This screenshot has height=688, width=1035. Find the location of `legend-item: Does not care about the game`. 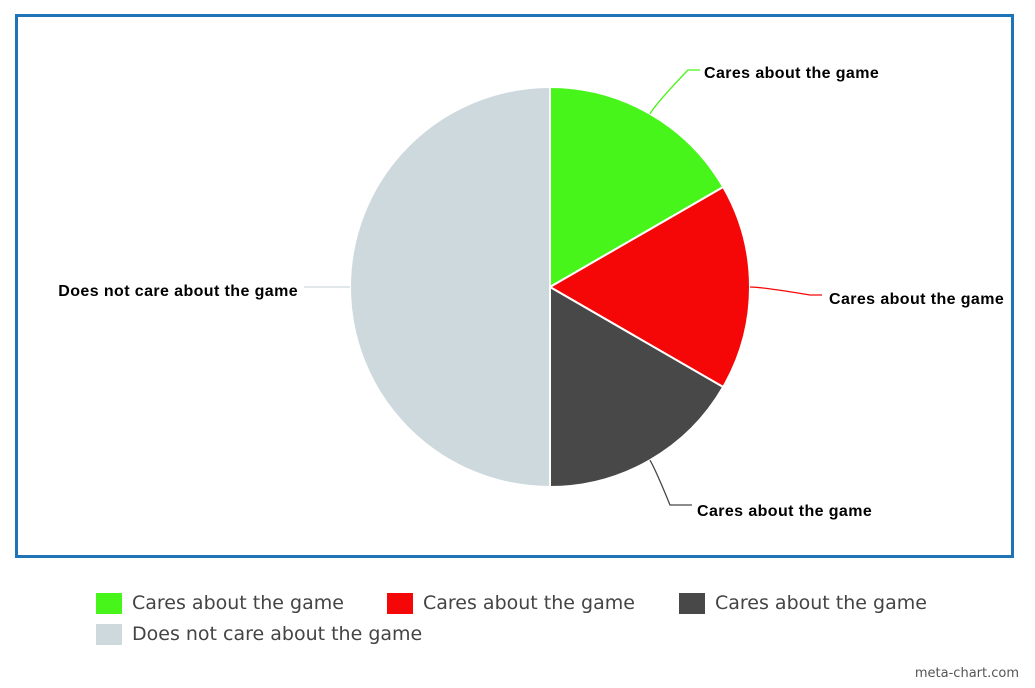

legend-item: Does not care about the game is located at coordinates (259, 634).